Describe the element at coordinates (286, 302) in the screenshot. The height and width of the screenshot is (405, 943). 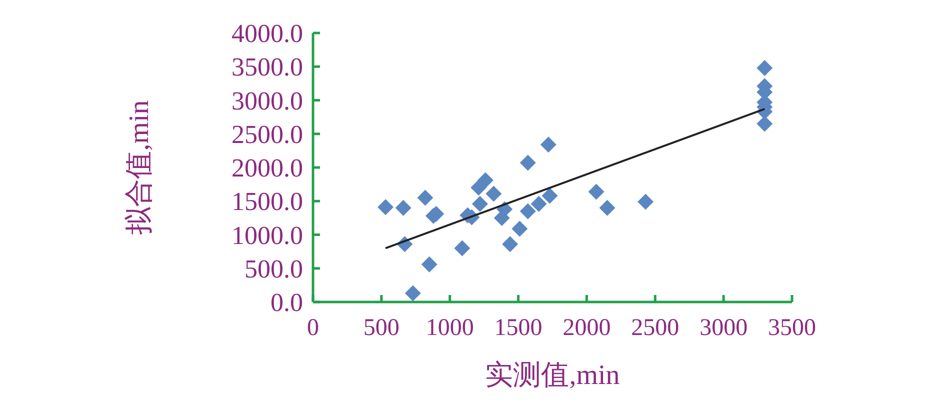
I see `y-tick-label: 0.0` at that location.